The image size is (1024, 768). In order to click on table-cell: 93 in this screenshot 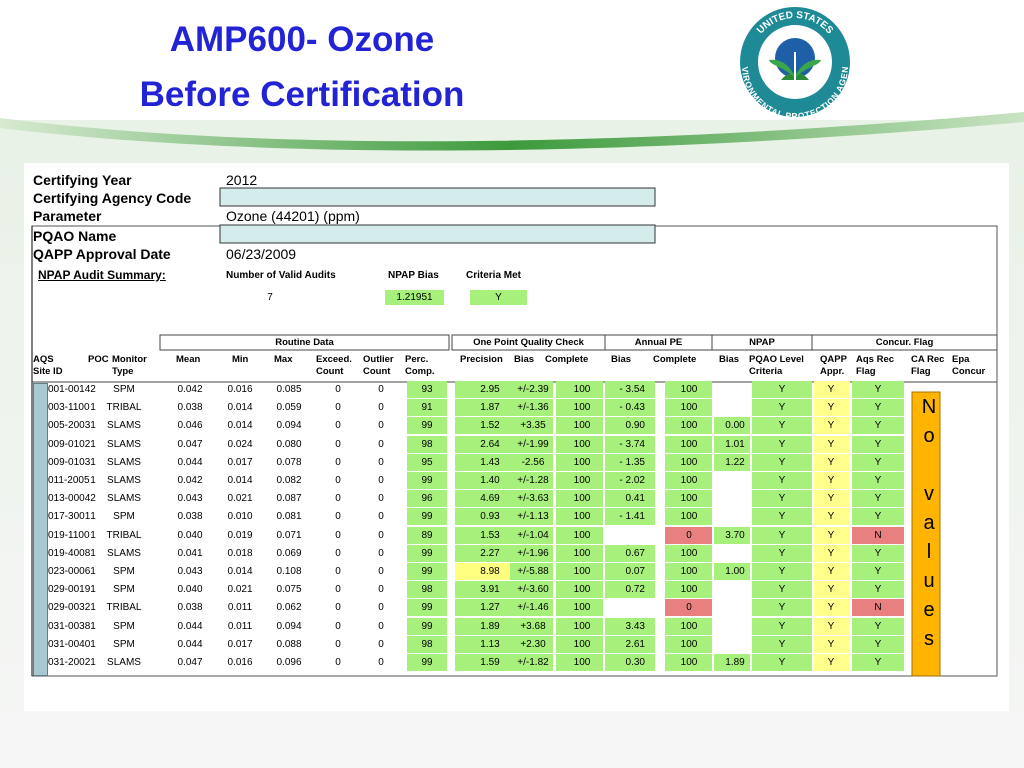, I will do `click(427, 389)`.